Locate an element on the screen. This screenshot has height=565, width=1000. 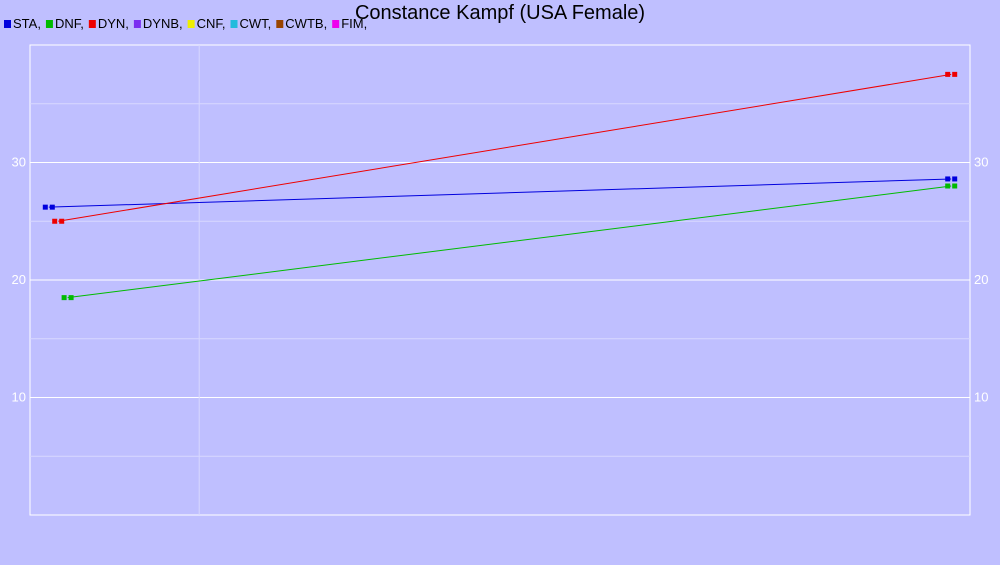
y-tick-left: 20 is located at coordinates (19, 279).